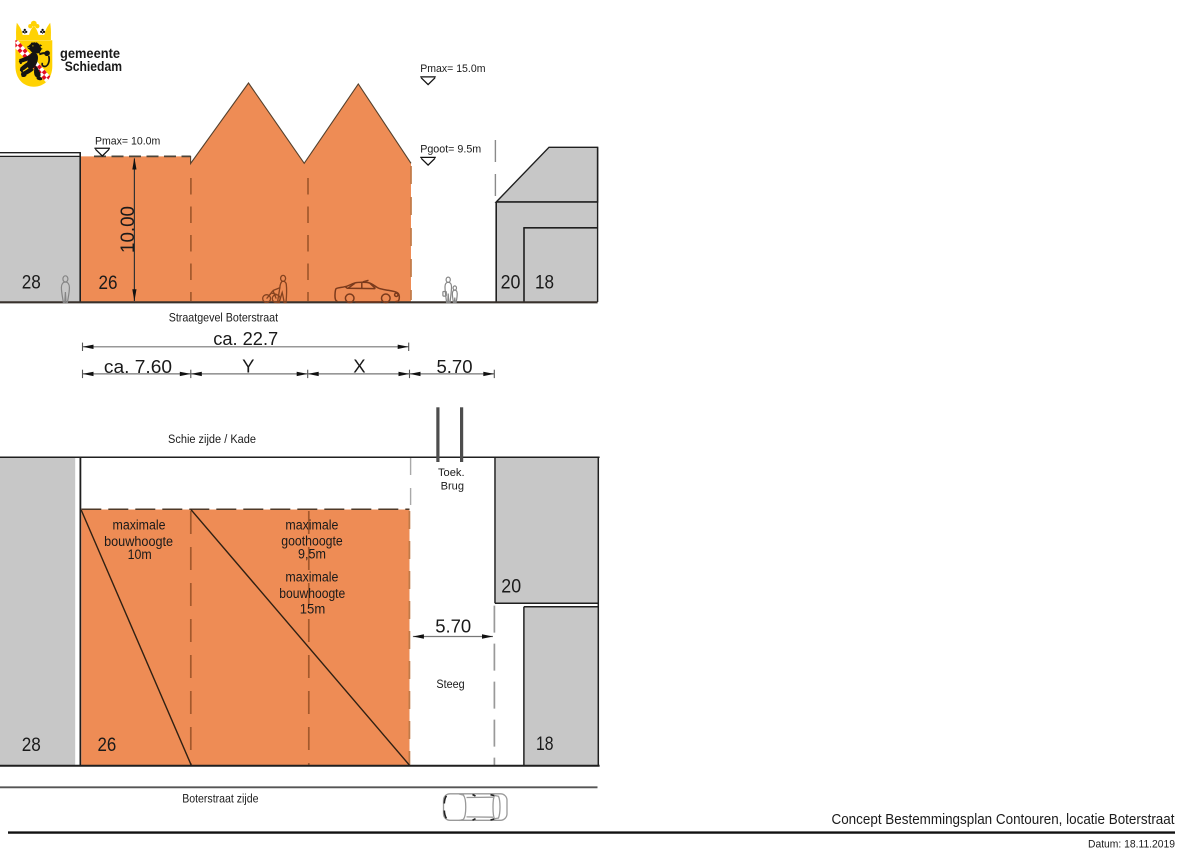 The image size is (1200, 853). What do you see at coordinates (140, 554) in the screenshot?
I see `svg-text: 10m` at bounding box center [140, 554].